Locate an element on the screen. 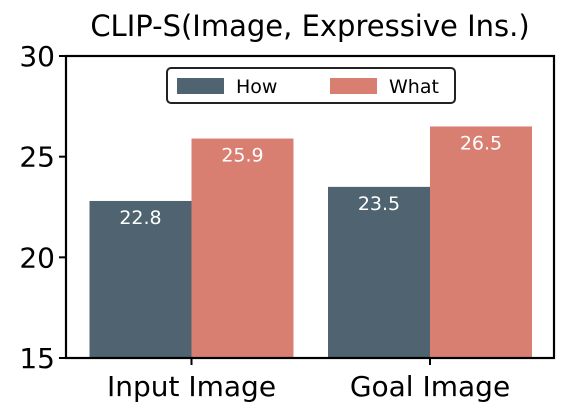 The width and height of the screenshot is (571, 416). y-tick-label-4: 30 is located at coordinates (37, 56).